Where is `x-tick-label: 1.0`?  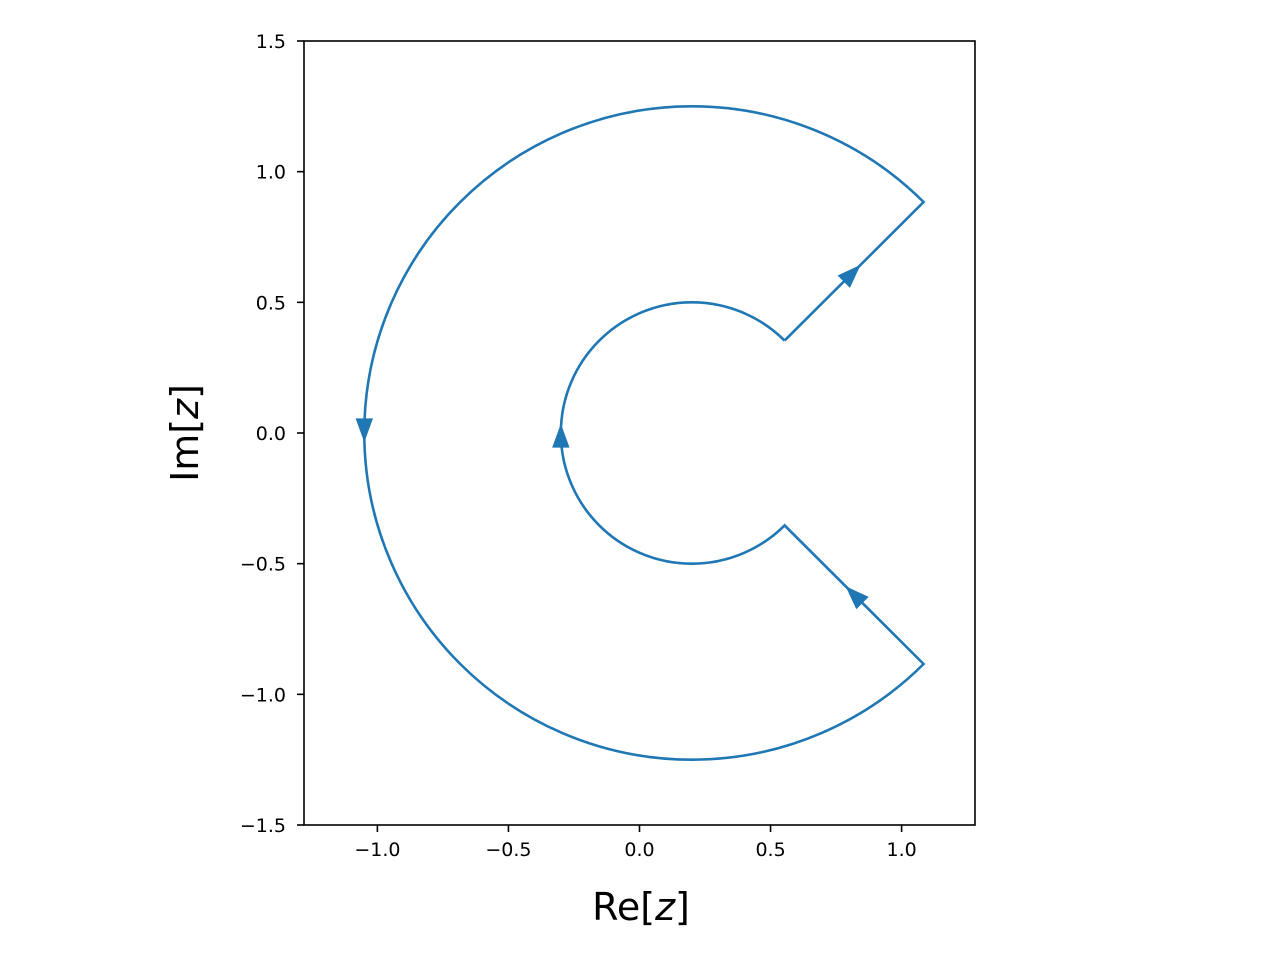 x-tick-label: 1.0 is located at coordinates (902, 850).